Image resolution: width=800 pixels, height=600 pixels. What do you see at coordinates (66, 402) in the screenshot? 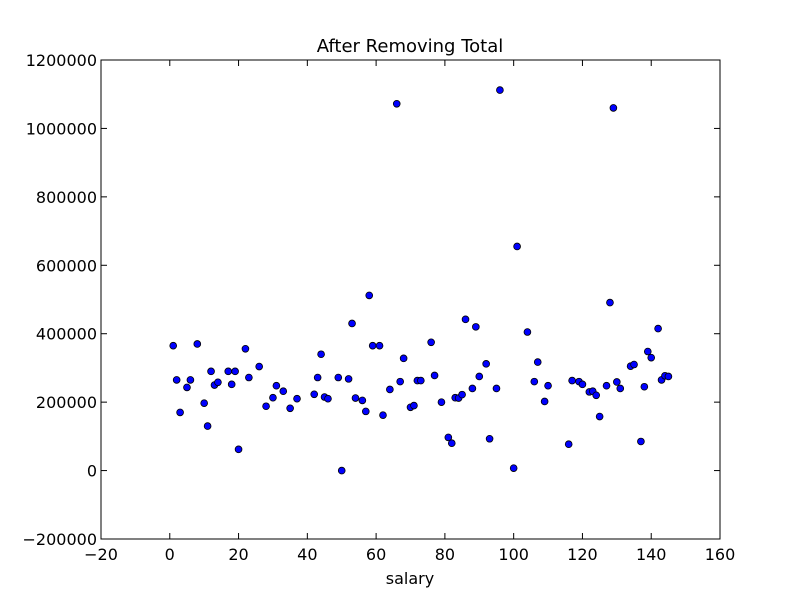
I see `y-tick-label: 200000` at bounding box center [66, 402].